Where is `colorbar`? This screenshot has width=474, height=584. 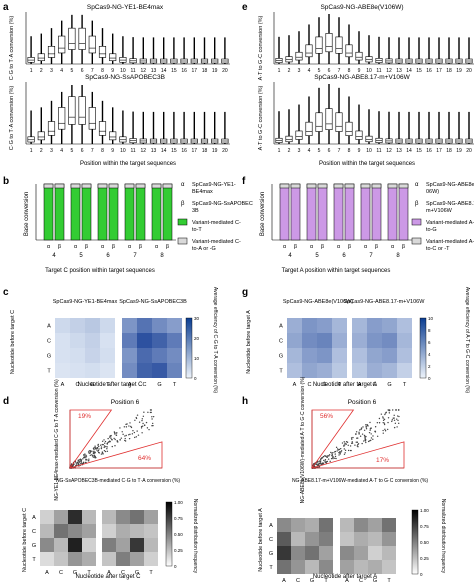 colorbar is located at coordinates (169, 534).